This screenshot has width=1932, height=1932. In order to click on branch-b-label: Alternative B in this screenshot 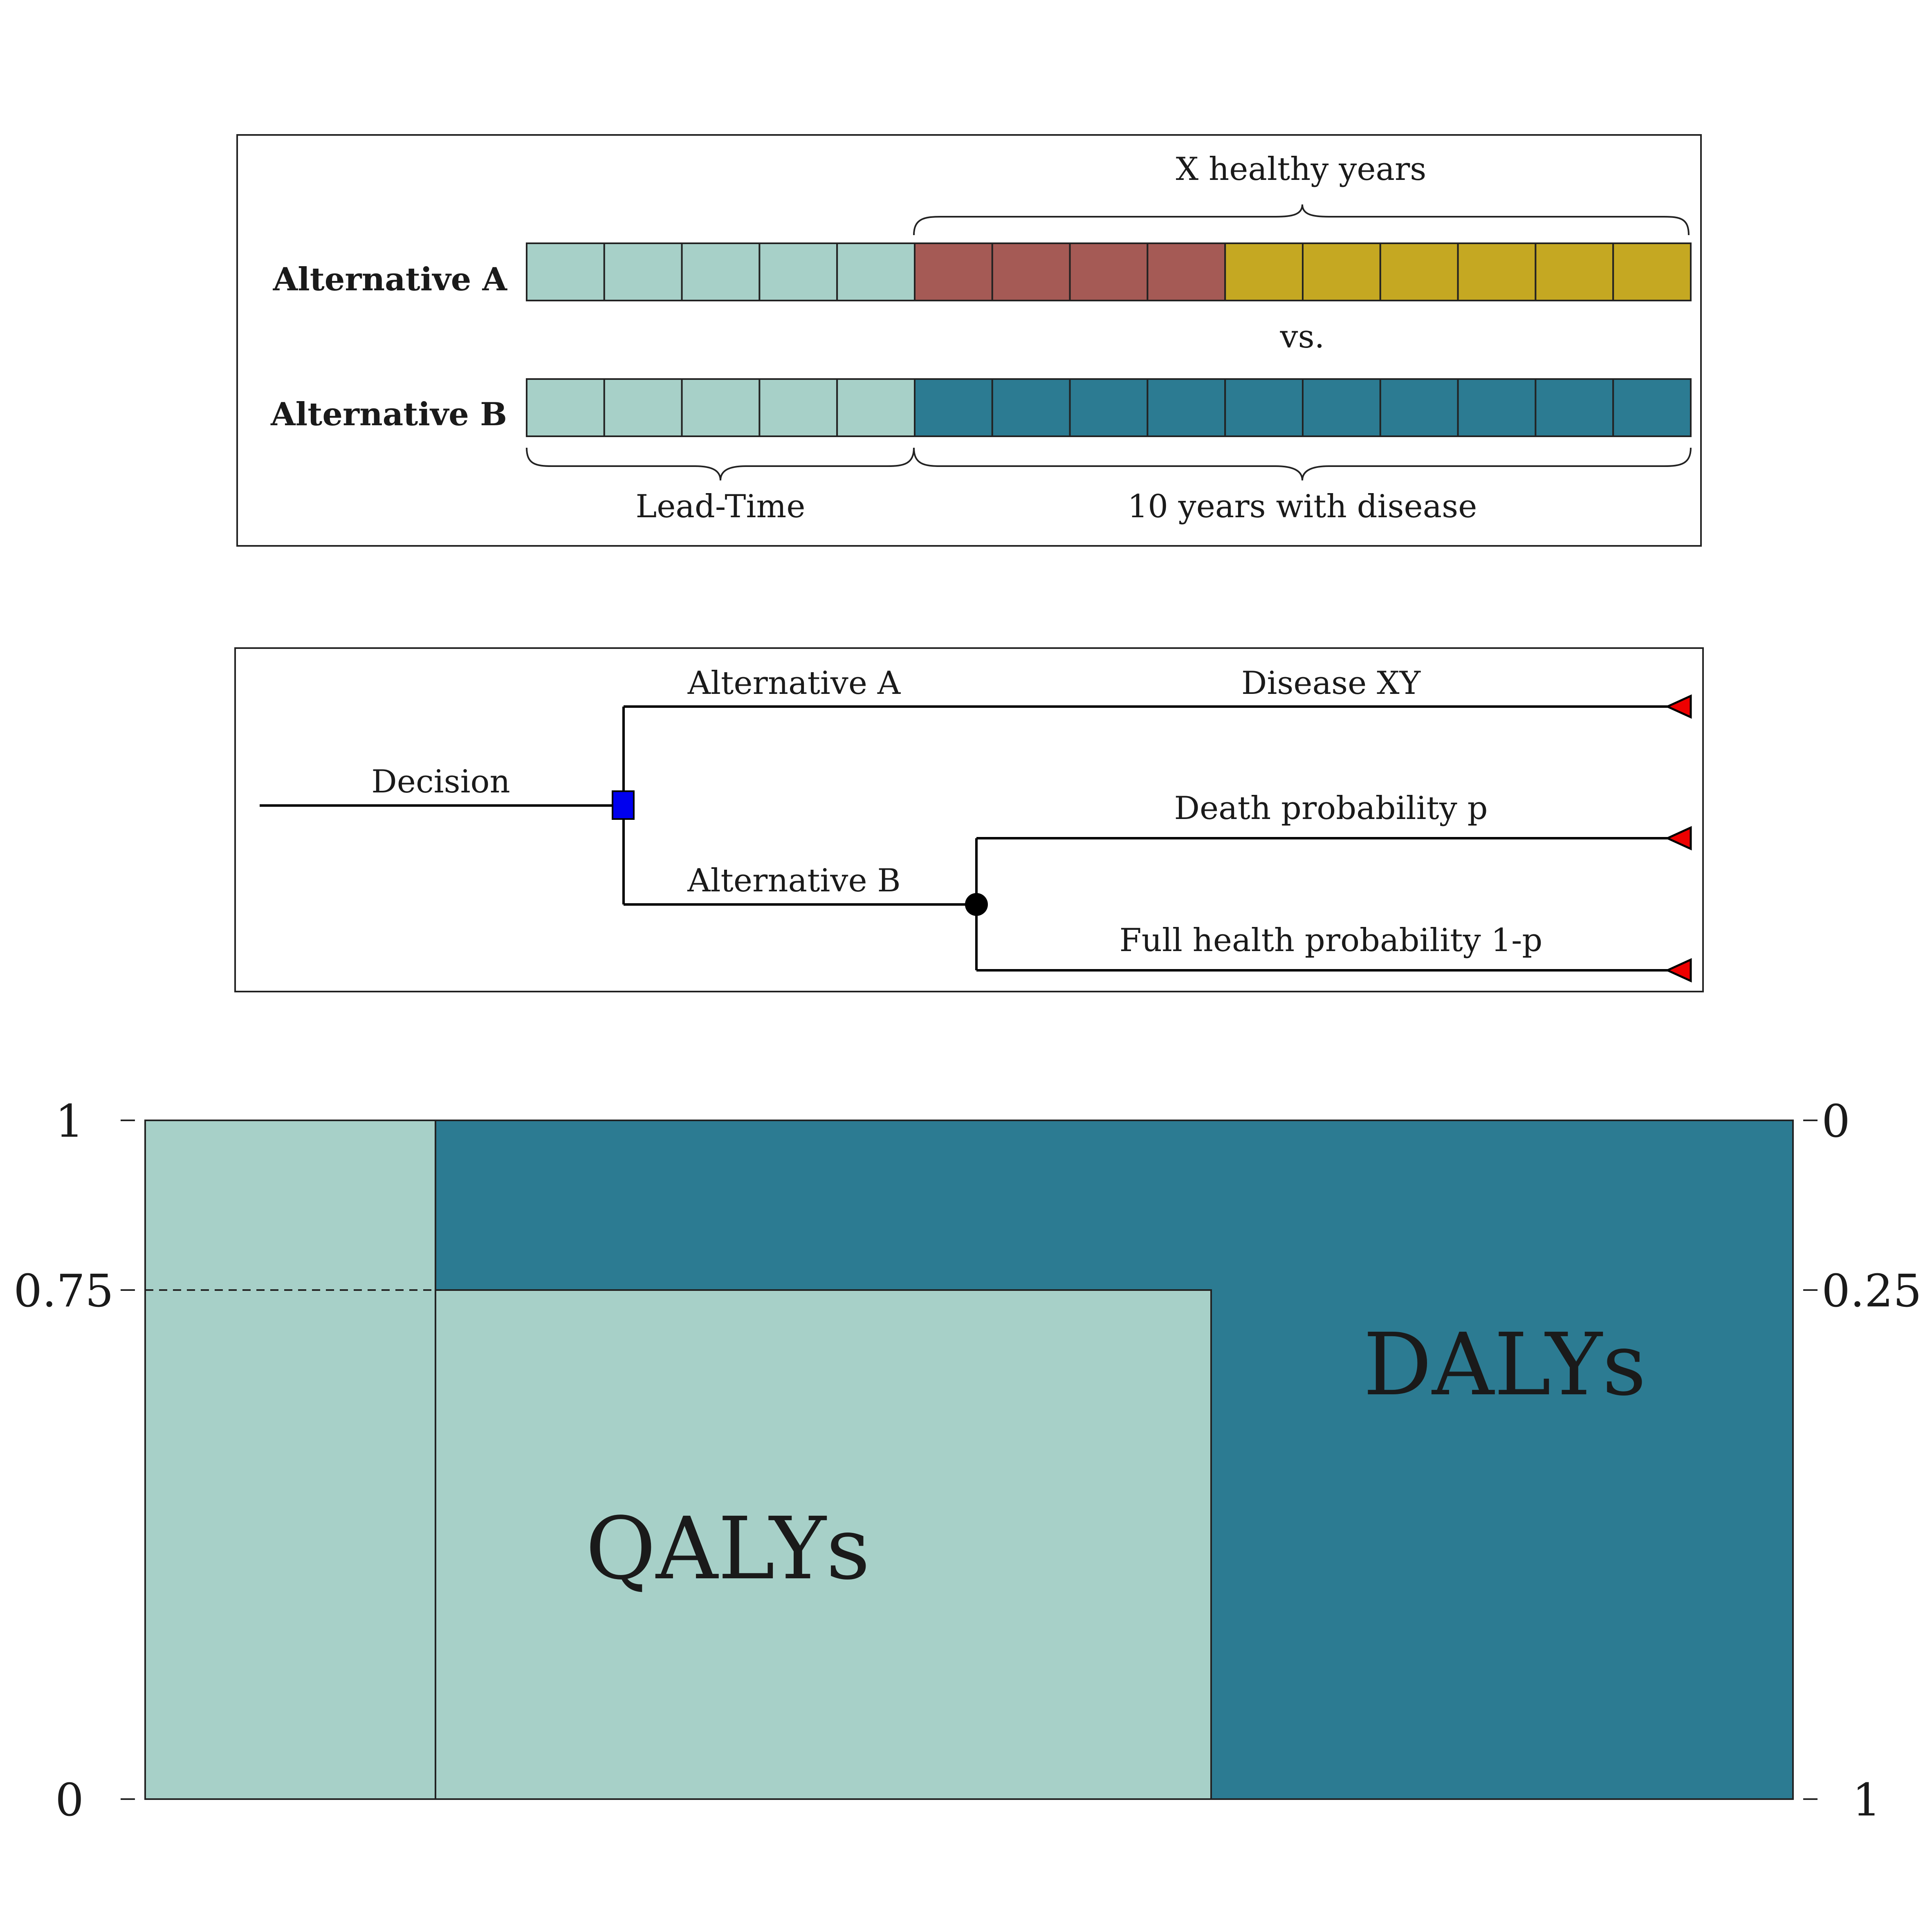, I will do `click(793, 881)`.